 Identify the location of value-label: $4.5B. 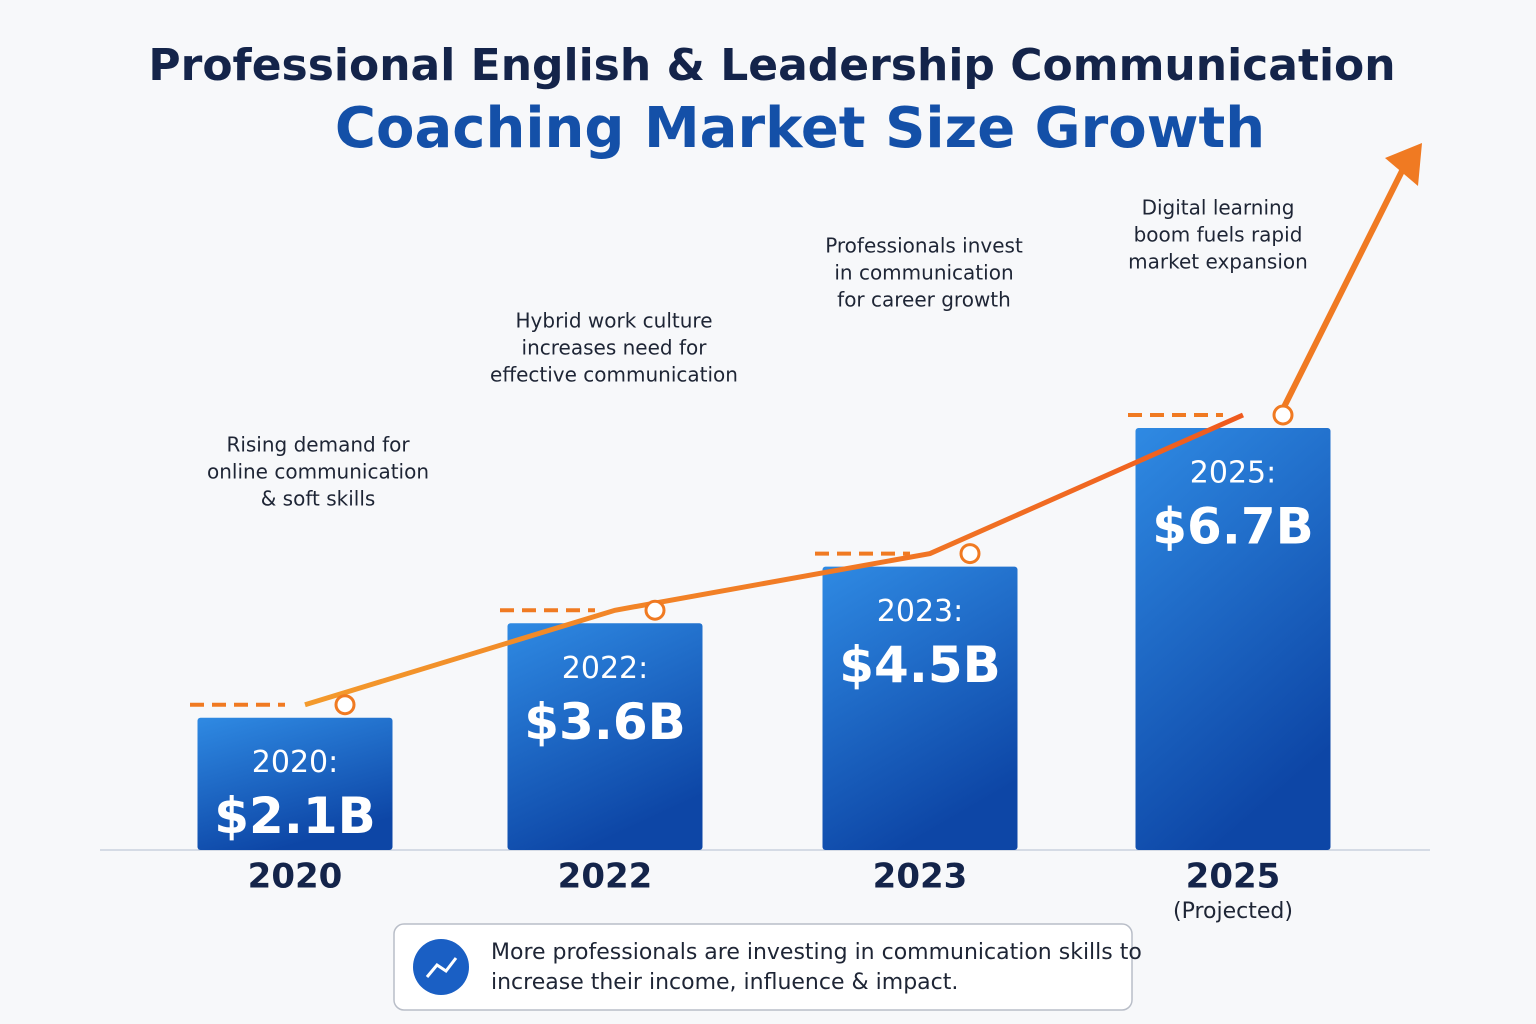
(919, 665).